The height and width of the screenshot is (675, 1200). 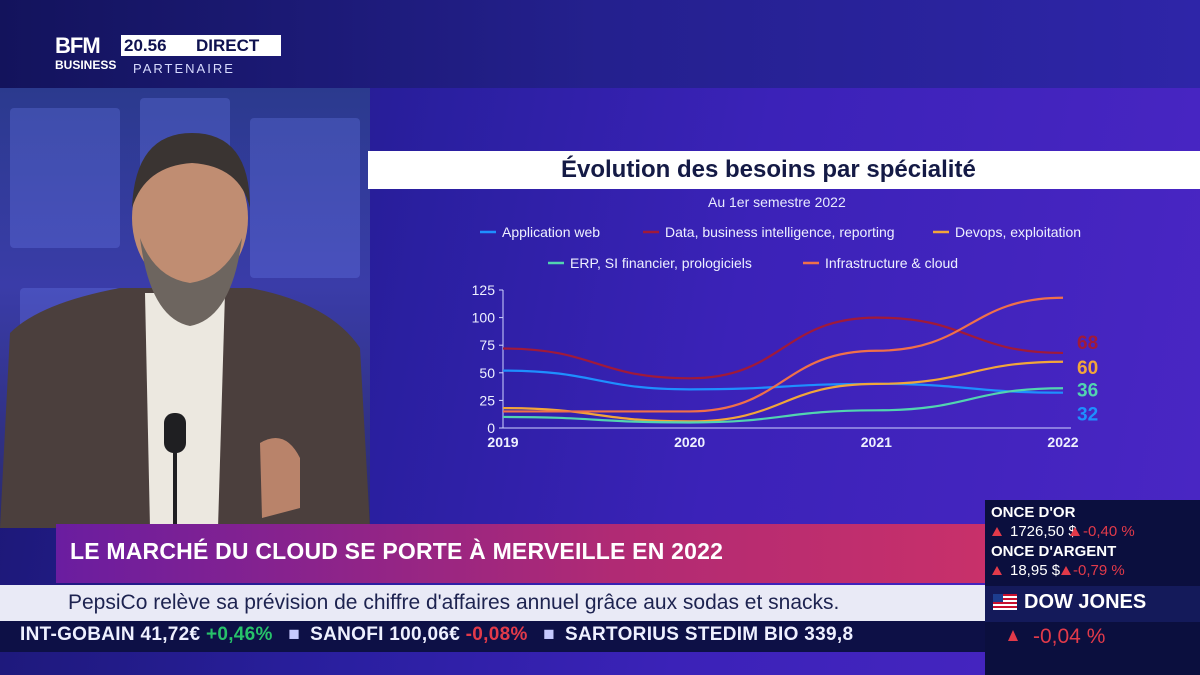 What do you see at coordinates (484, 318) in the screenshot?
I see `y-tick-label: 100` at bounding box center [484, 318].